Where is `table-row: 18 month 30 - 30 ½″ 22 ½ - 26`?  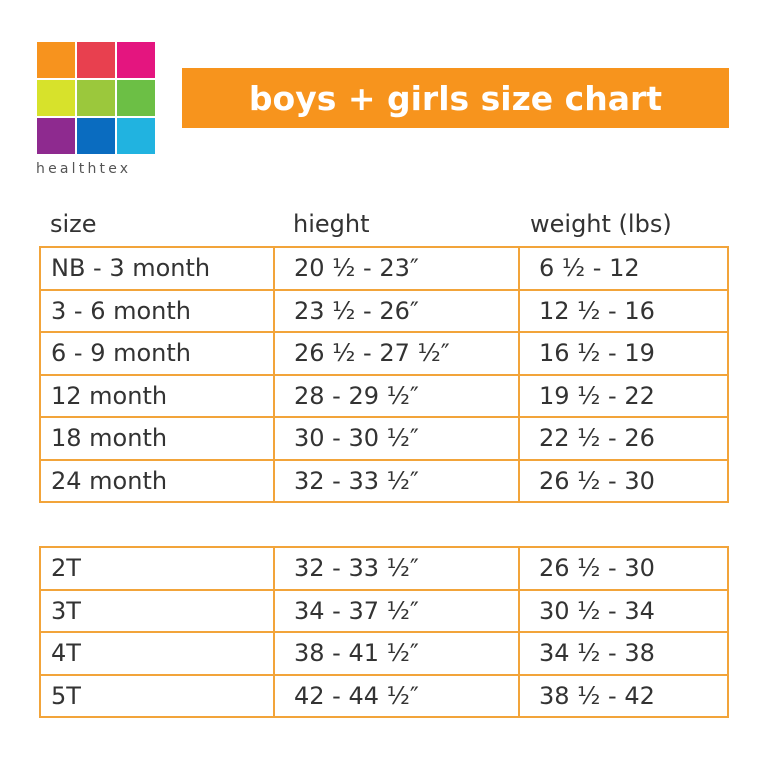
table-row: 18 month 30 - 30 ½″ 22 ½ - 26 is located at coordinates (384, 438).